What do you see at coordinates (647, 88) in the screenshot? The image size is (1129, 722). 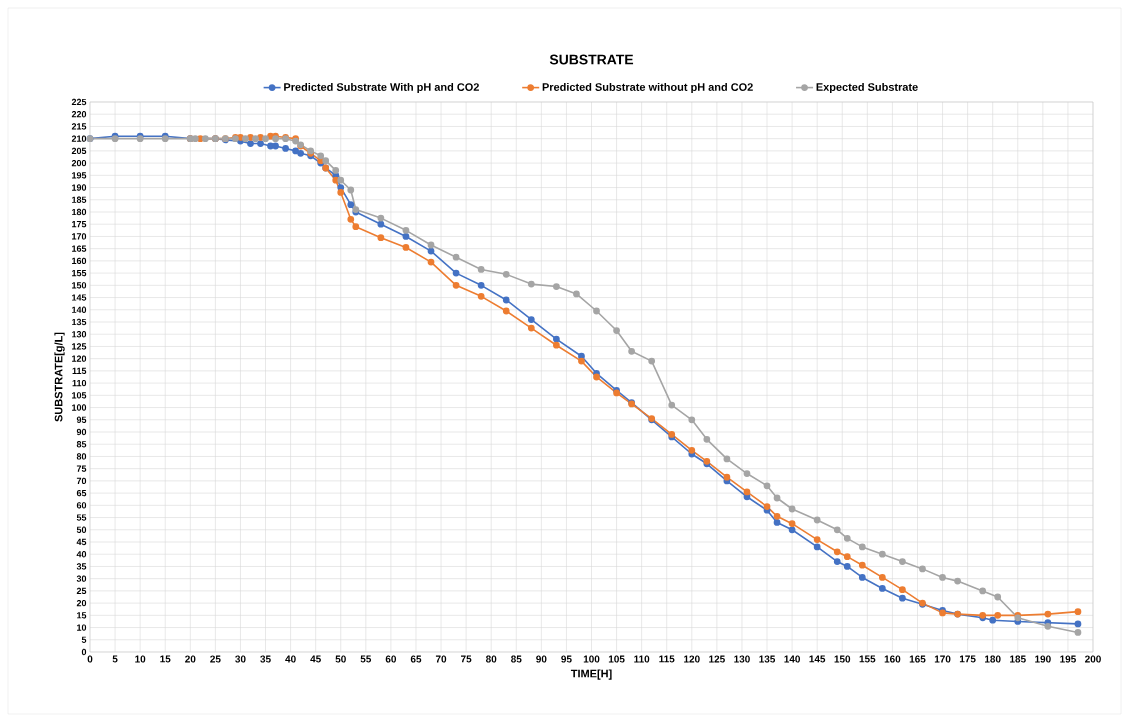 I see `legend-label: Predicted Substrate without pH and CO2` at bounding box center [647, 88].